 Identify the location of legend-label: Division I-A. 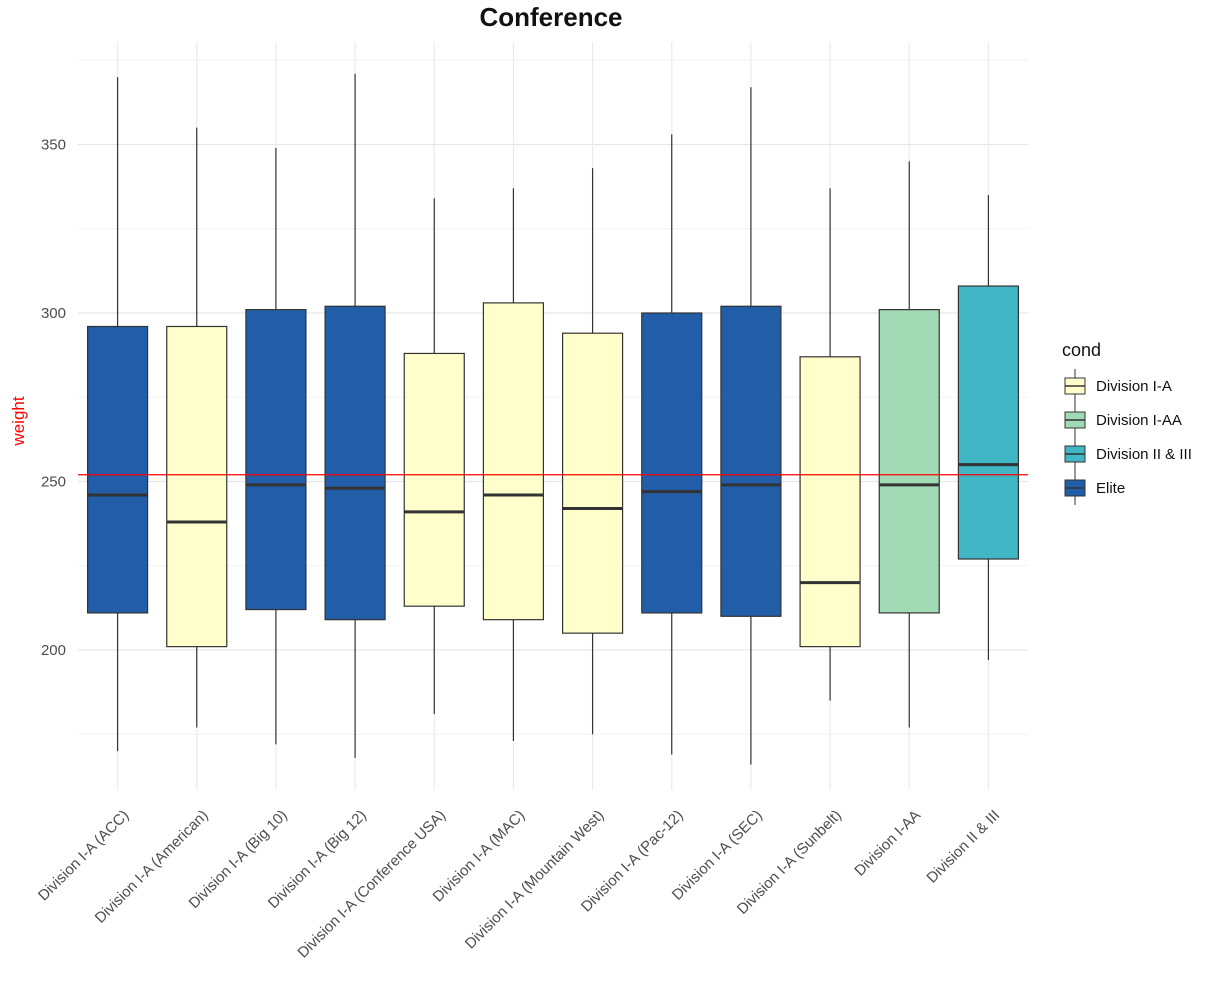
(1134, 386).